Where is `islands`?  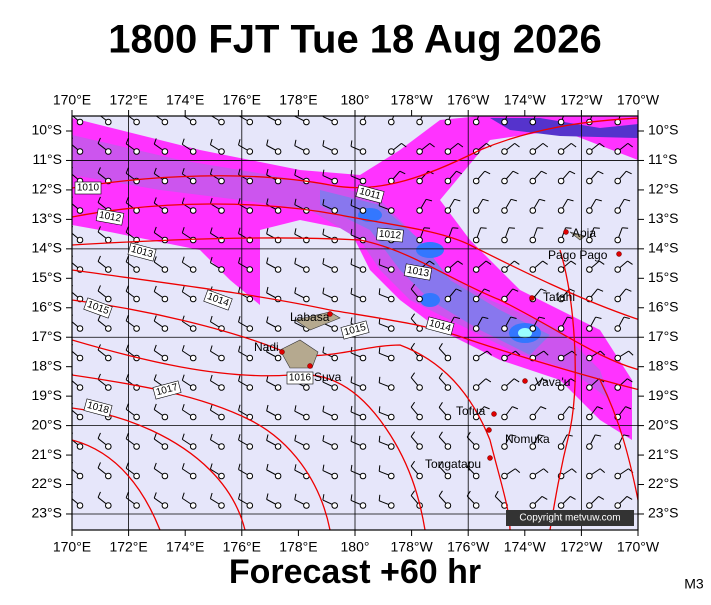 islands is located at coordinates (432, 300).